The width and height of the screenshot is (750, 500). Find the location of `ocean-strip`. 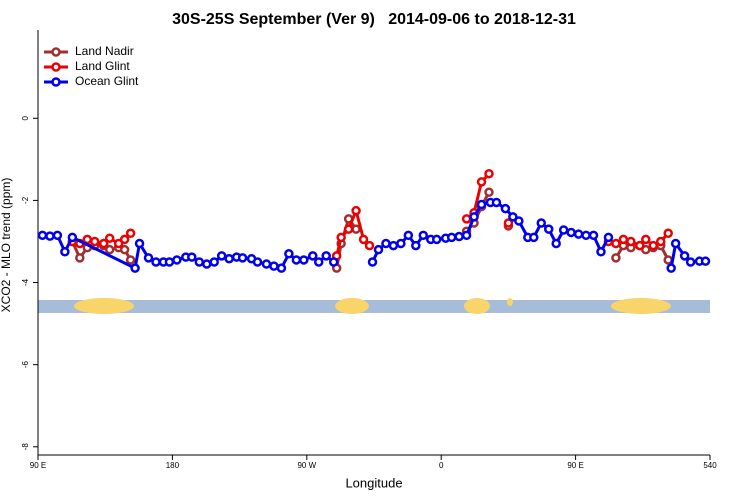

ocean-strip is located at coordinates (374, 306).